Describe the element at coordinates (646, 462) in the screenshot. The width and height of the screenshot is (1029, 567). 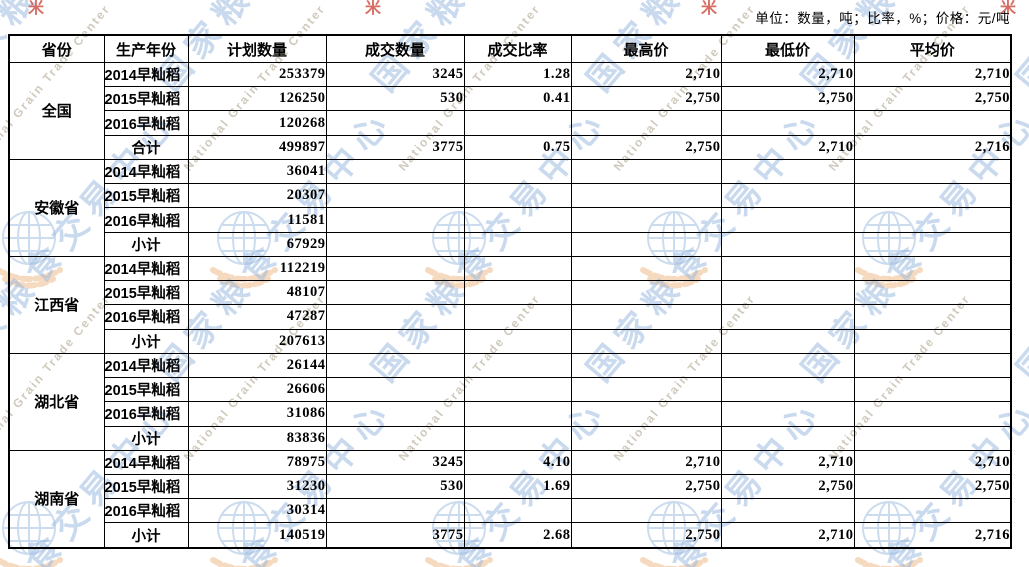
I see `max-price-cell: 2,710` at that location.